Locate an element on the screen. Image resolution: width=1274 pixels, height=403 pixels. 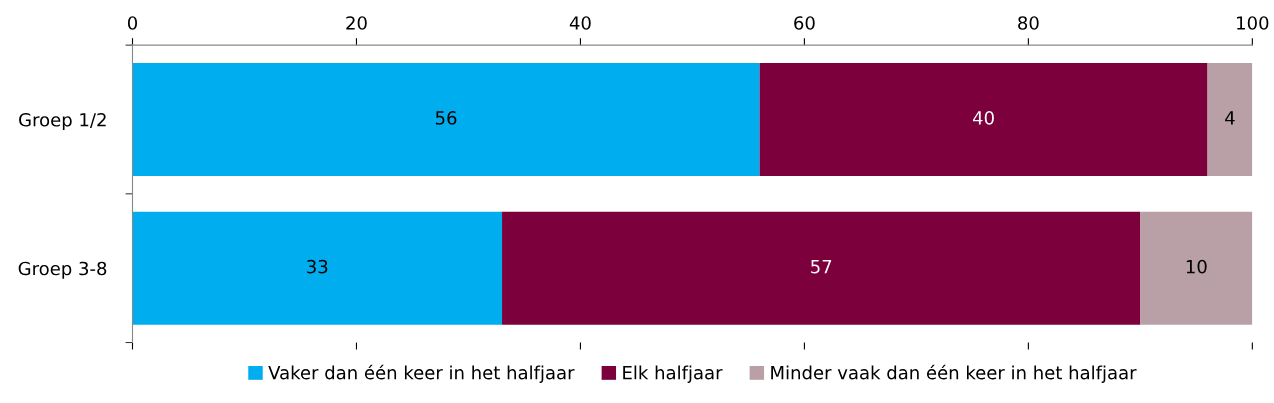
data-label: 10 is located at coordinates (1196, 266).